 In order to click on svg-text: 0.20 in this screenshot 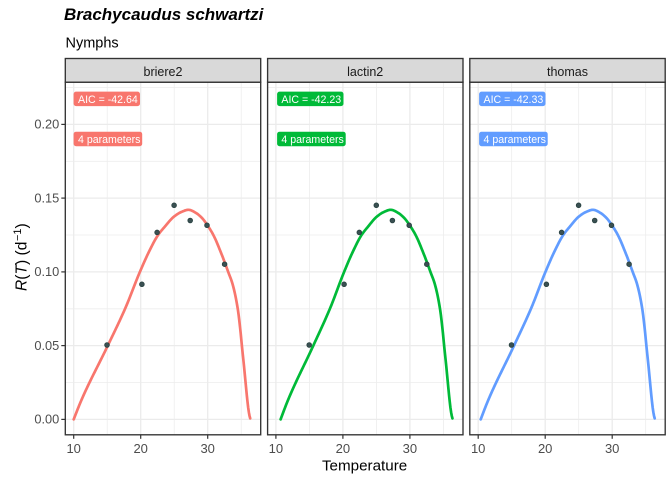, I will do `click(46, 124)`.